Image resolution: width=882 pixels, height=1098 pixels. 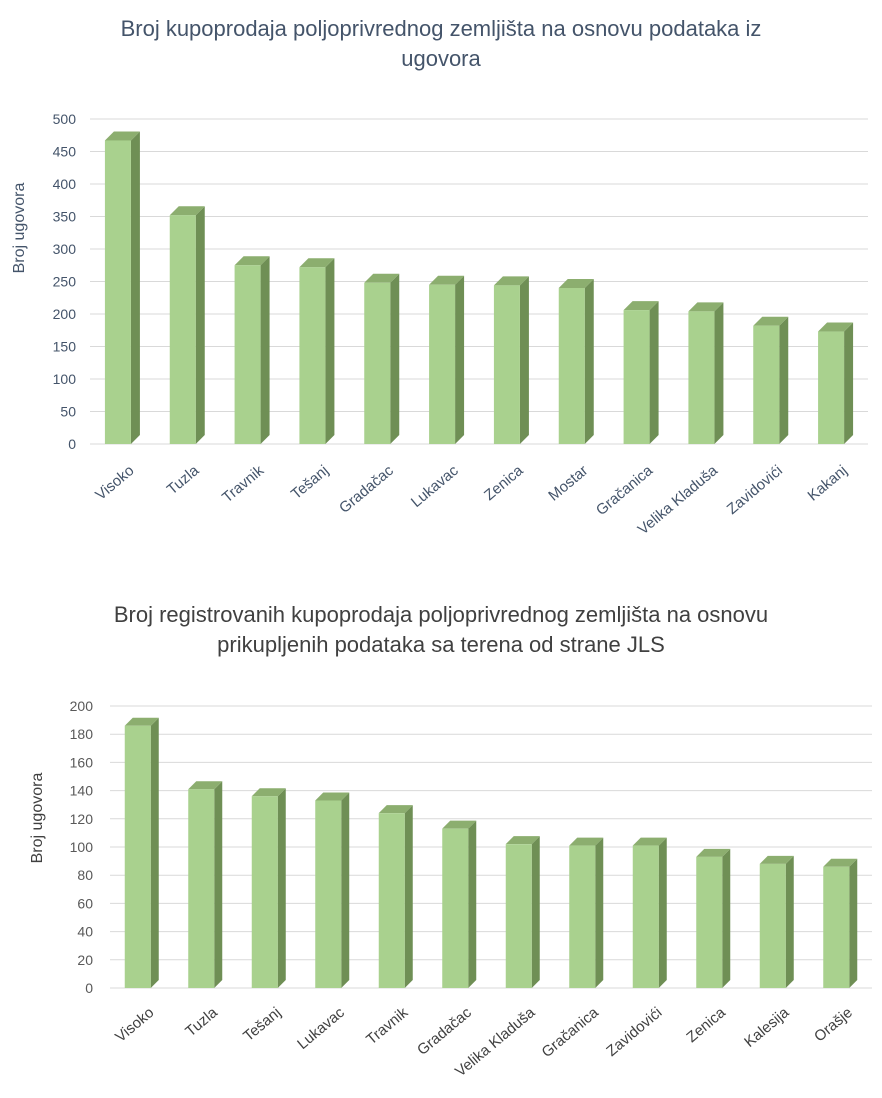 I want to click on chart-2-category-label: Tuzla, so click(x=201, y=1022).